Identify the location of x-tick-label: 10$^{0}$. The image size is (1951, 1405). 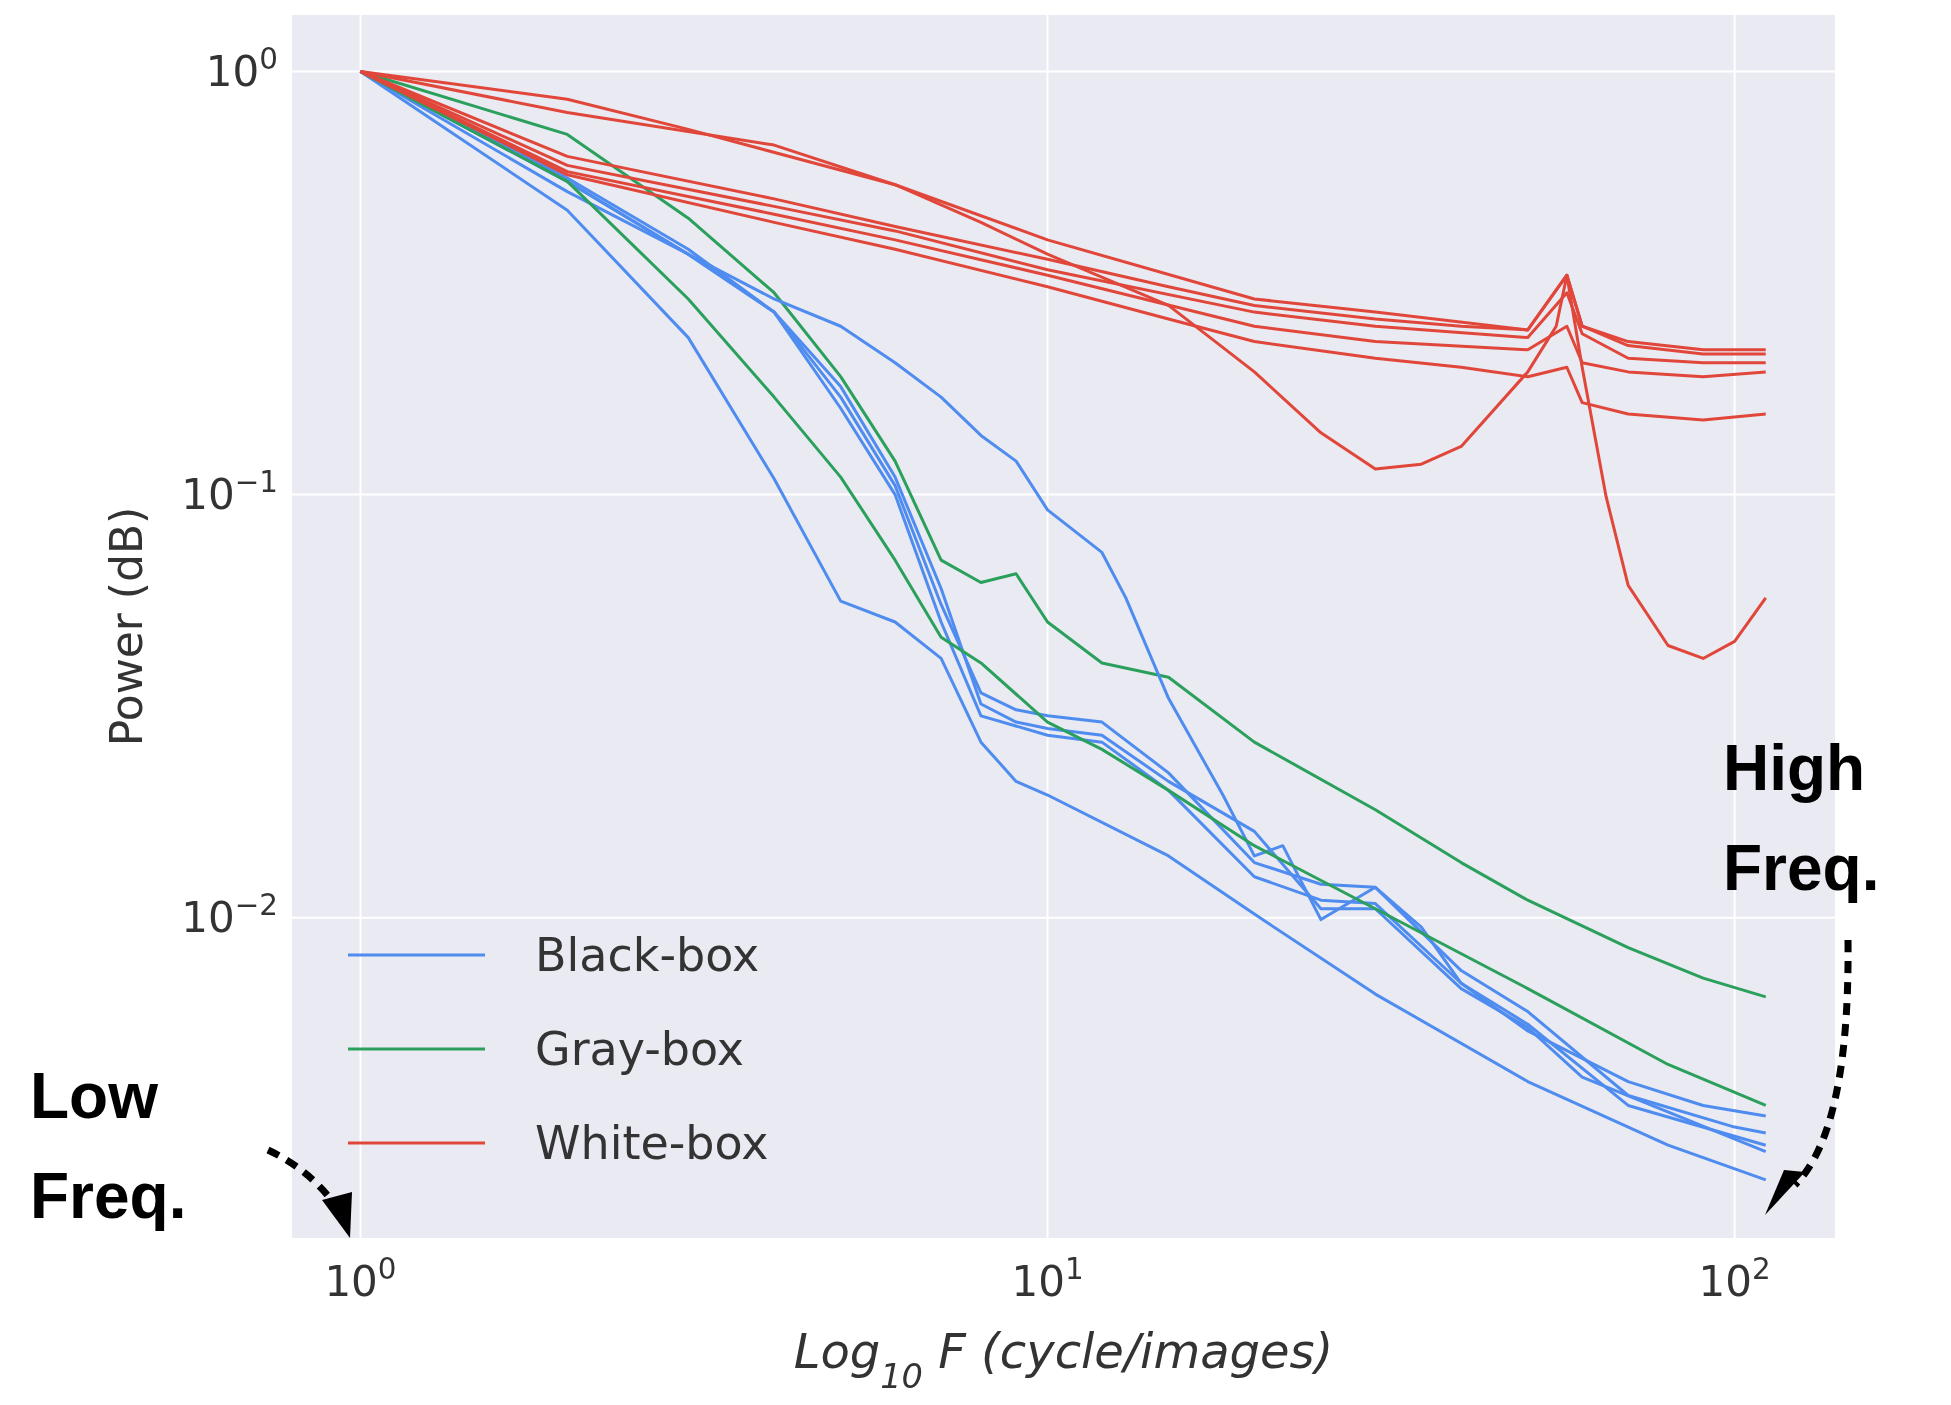
(360, 1279).